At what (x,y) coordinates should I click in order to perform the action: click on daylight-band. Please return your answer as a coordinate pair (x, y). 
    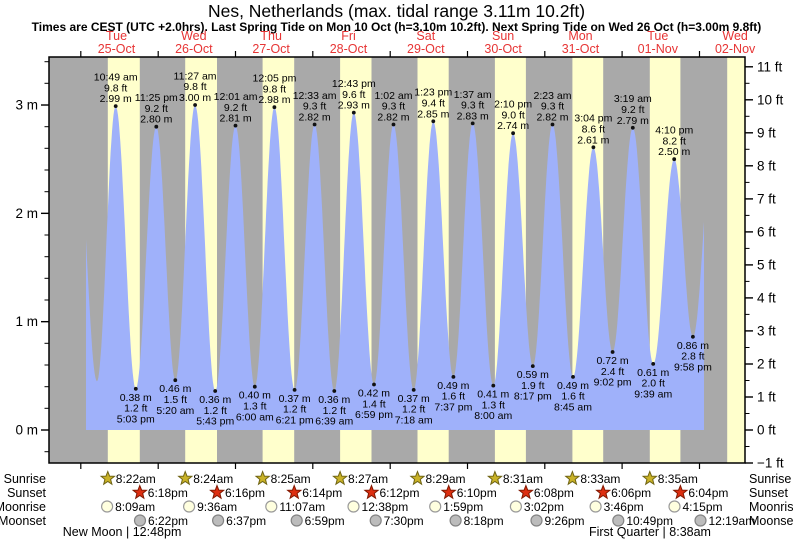
    Looking at the image, I should click on (736, 260).